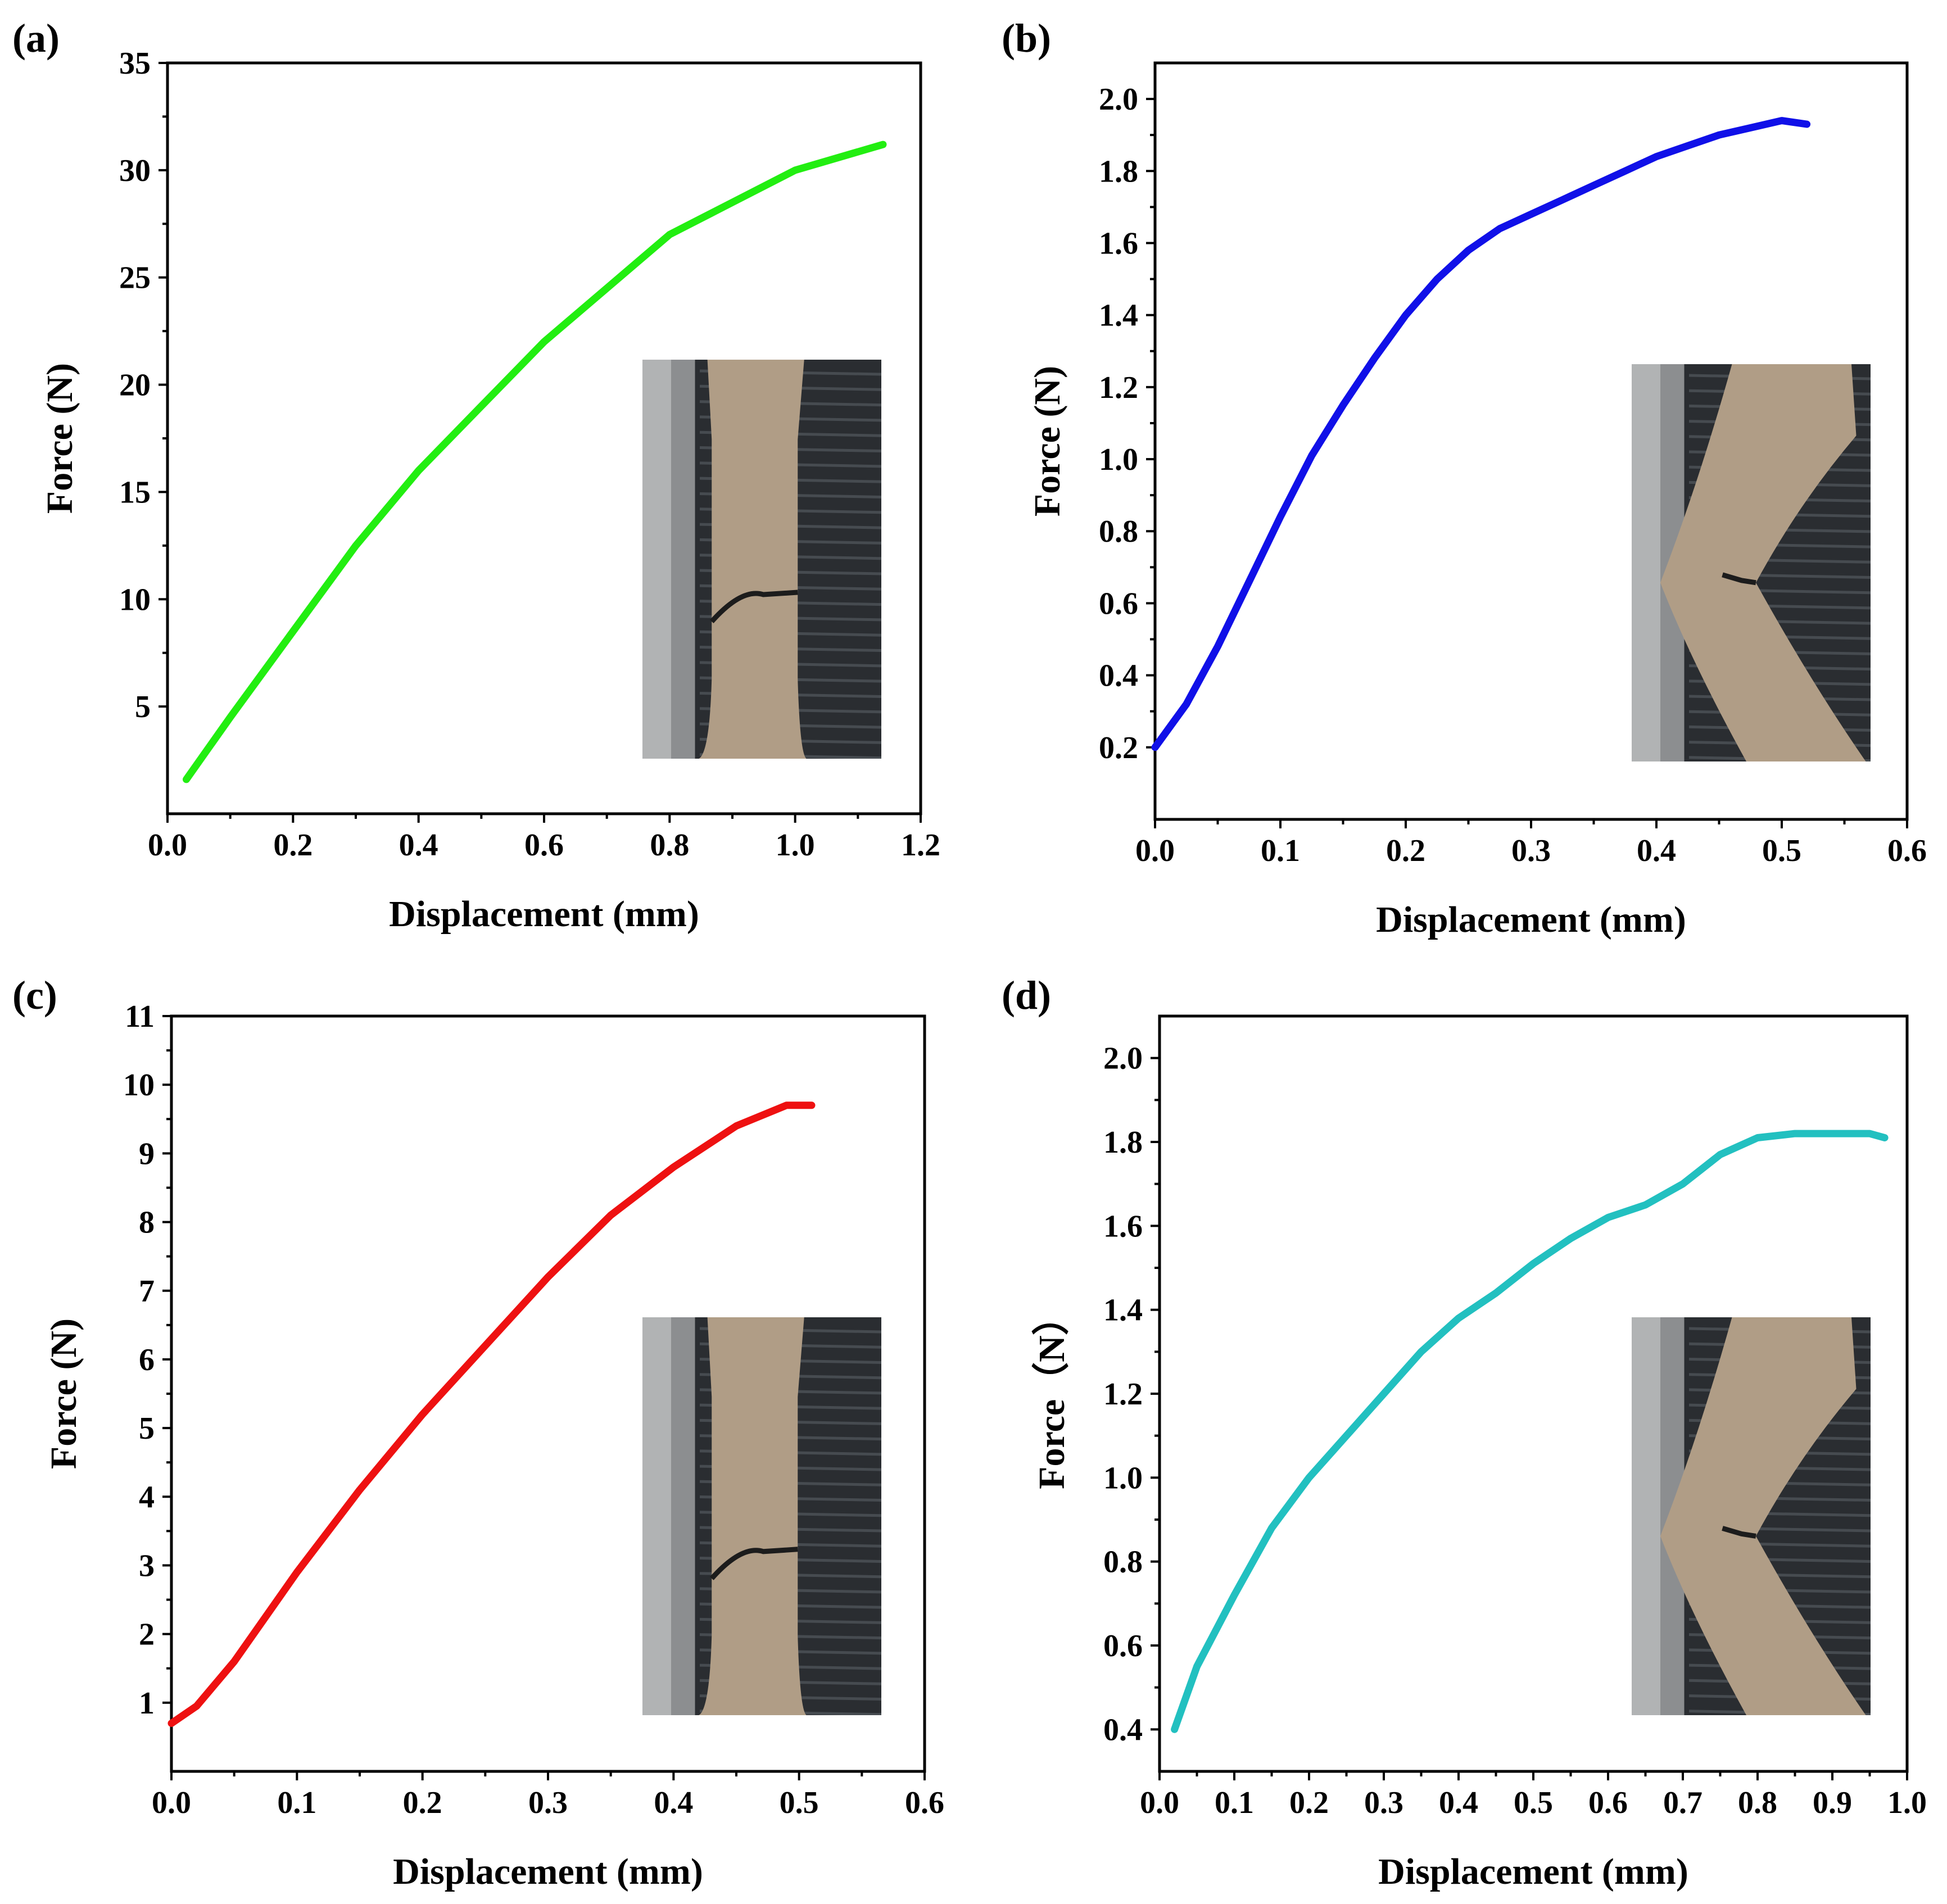 The image size is (1947, 1904). I want to click on y-tick-label: 1, so click(147, 1703).